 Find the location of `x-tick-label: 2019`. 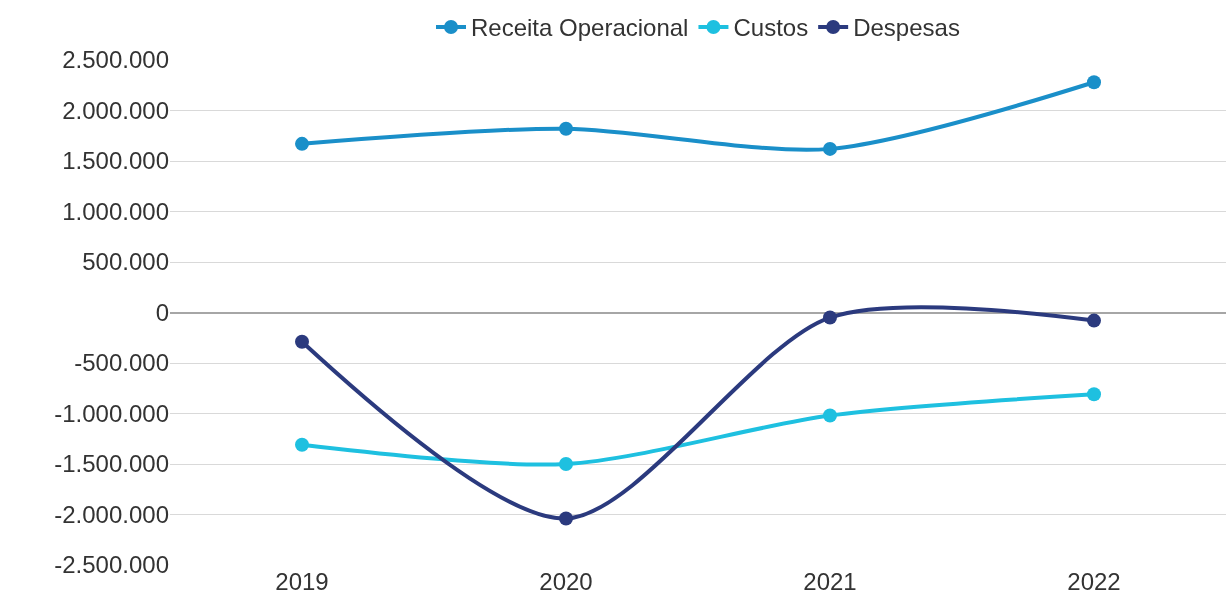

x-tick-label: 2019 is located at coordinates (302, 581).